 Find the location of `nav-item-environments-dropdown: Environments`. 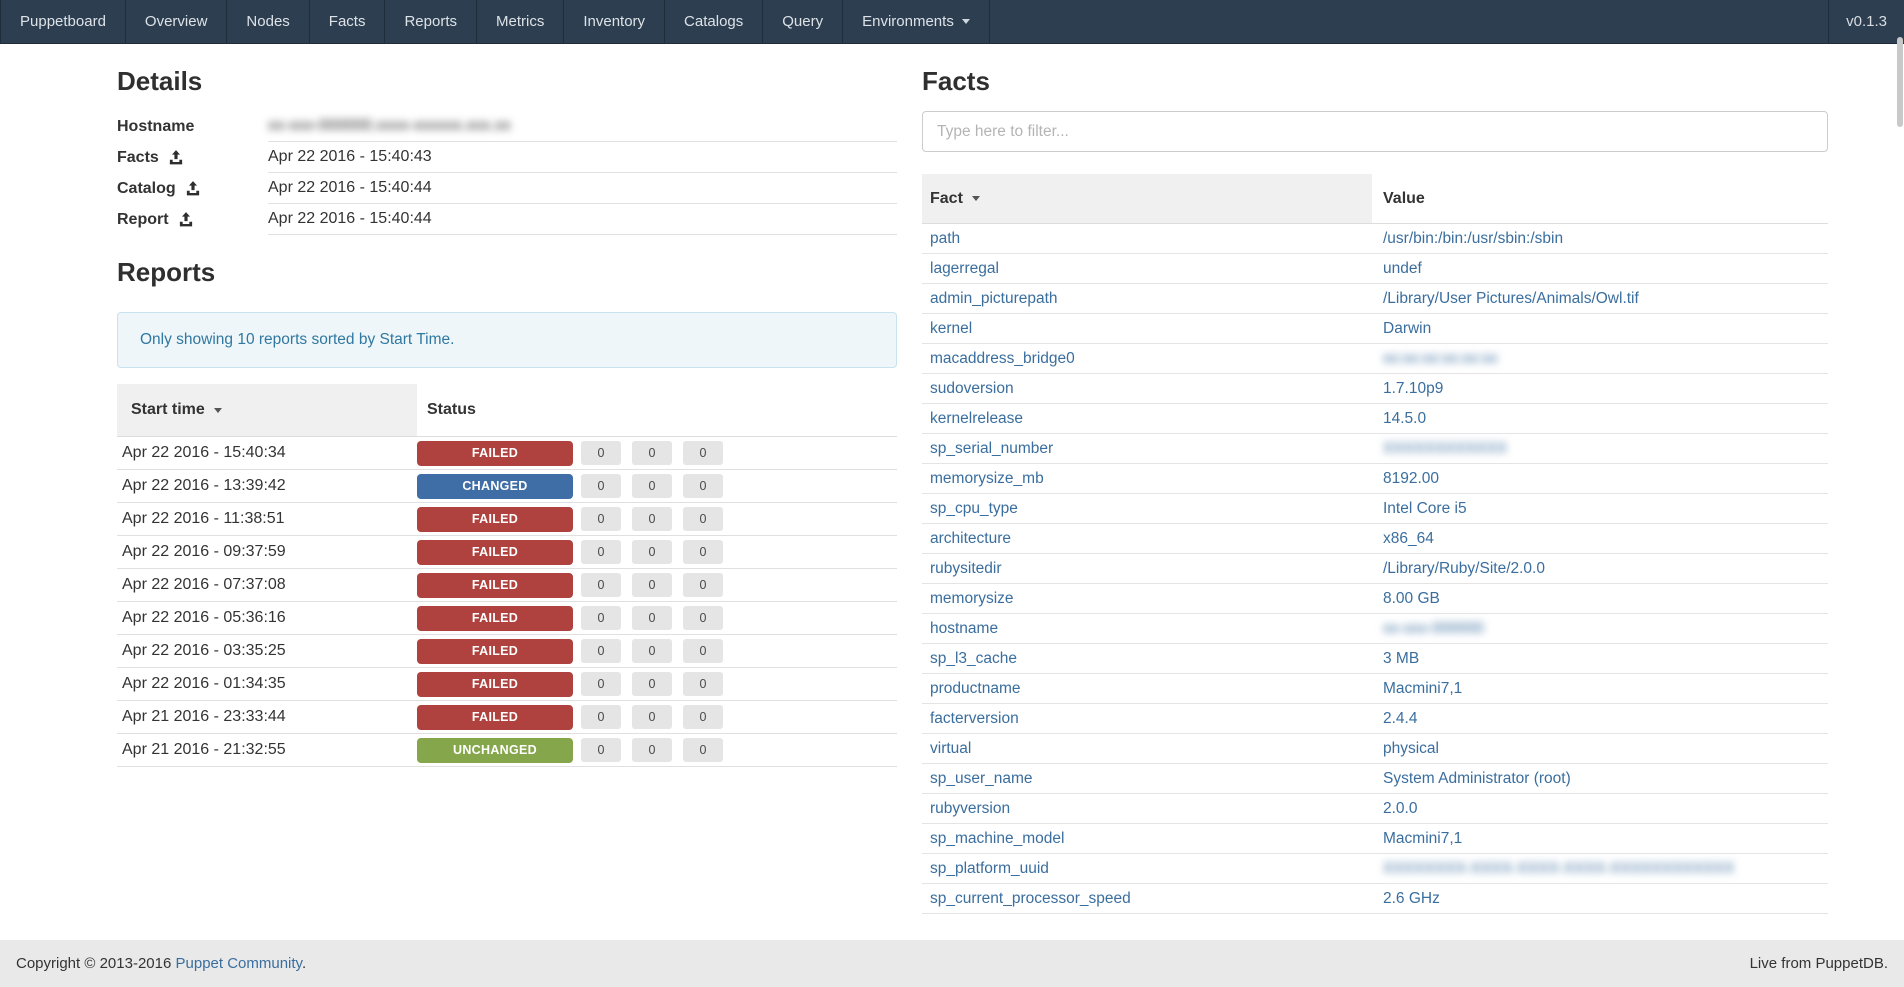

nav-item-environments-dropdown: Environments is located at coordinates (916, 21).